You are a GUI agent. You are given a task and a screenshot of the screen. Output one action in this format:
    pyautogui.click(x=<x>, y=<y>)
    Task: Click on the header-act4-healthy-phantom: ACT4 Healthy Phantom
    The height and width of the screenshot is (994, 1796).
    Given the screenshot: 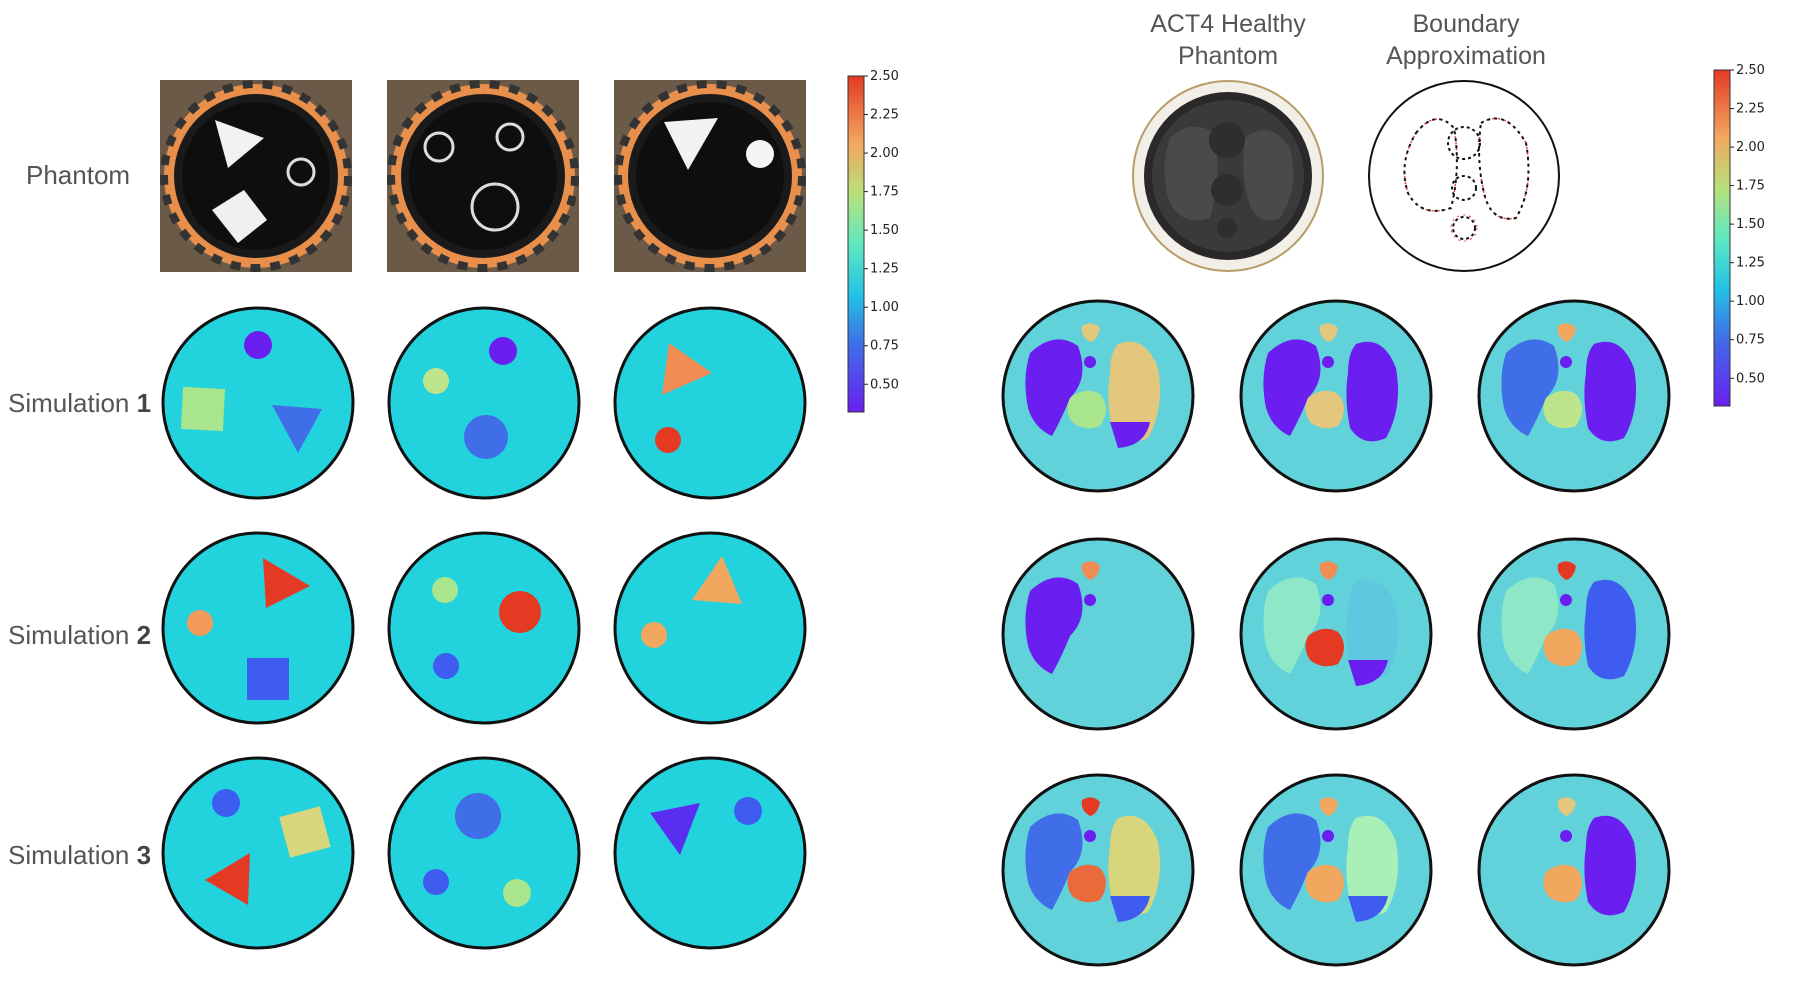 What is the action you would take?
    pyautogui.click(x=1228, y=40)
    